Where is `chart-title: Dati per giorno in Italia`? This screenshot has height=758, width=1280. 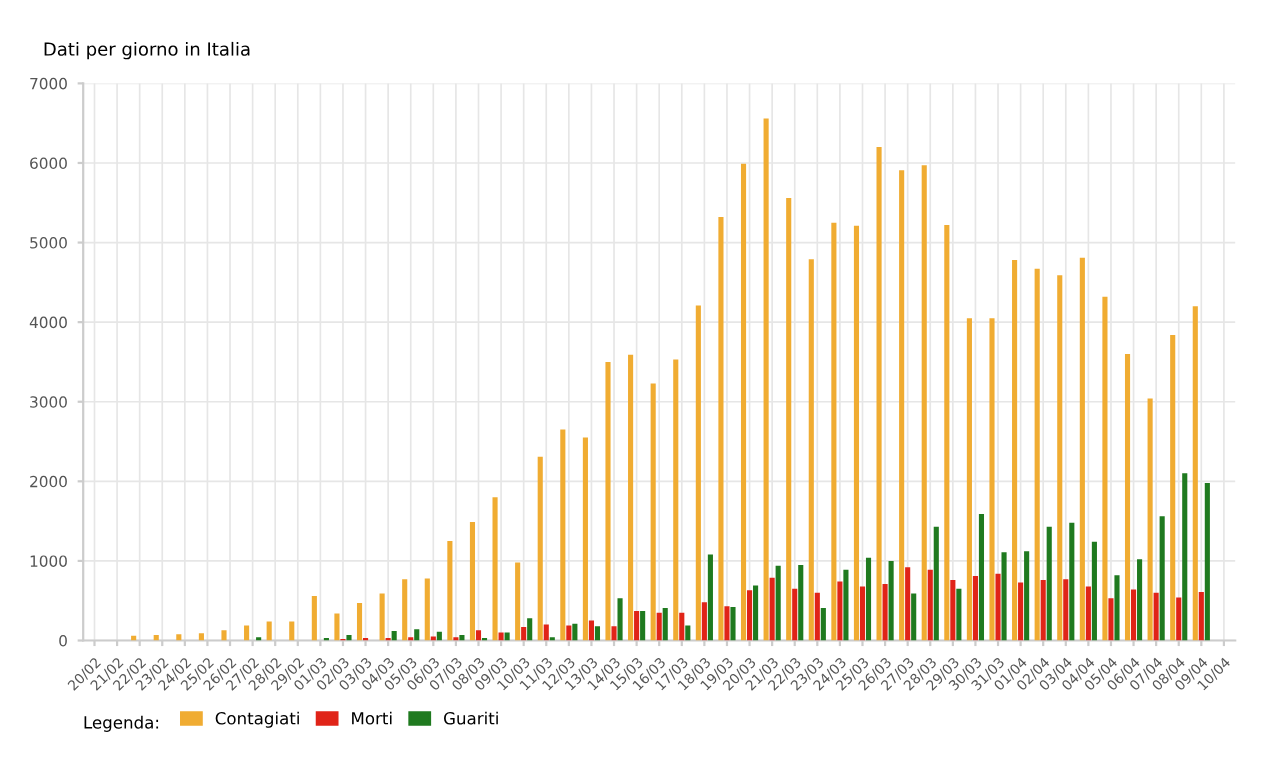
chart-title: Dati per giorno in Italia is located at coordinates (147, 50).